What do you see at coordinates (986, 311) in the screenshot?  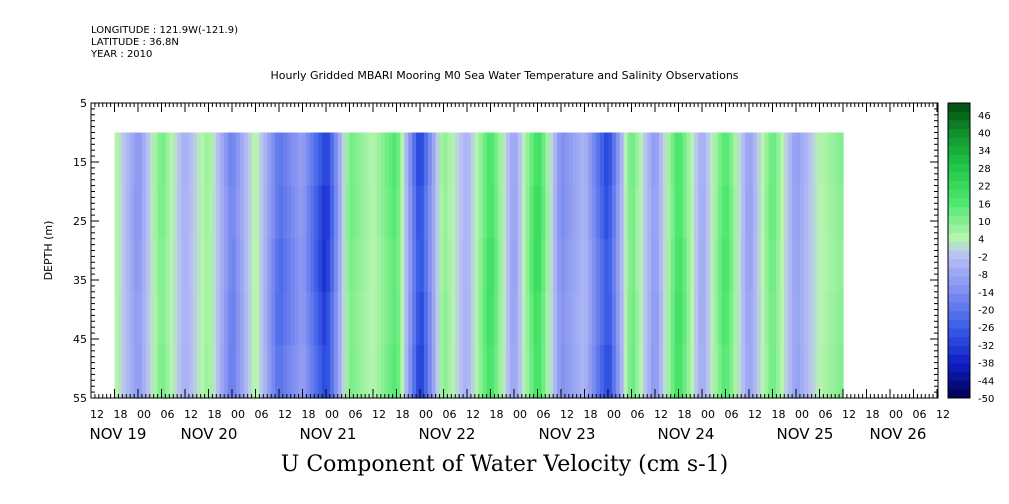 I see `colorbar-label: -20` at bounding box center [986, 311].